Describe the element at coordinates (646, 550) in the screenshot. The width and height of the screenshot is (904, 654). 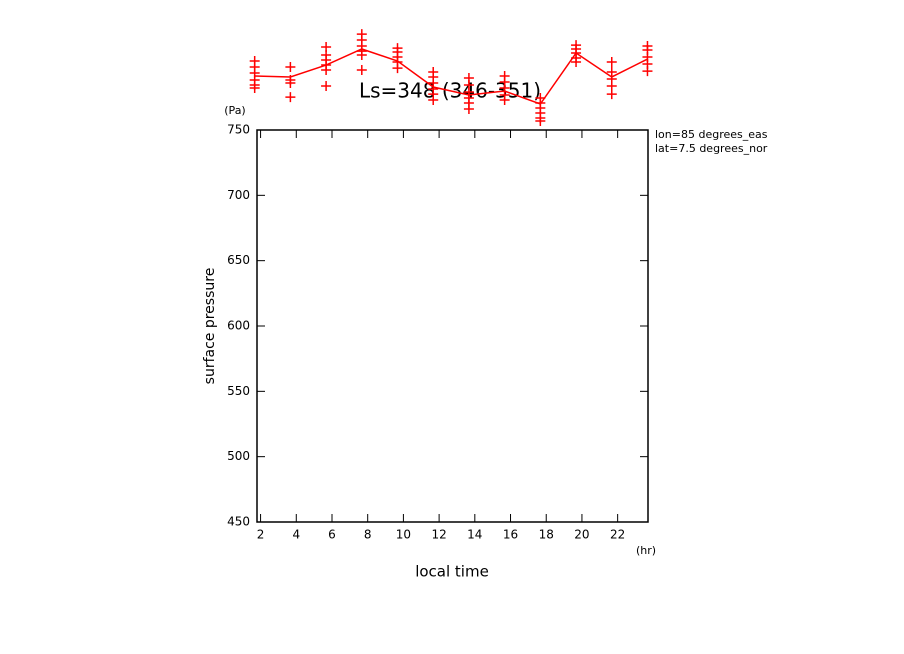
I see `x-unit: (hr)` at that location.